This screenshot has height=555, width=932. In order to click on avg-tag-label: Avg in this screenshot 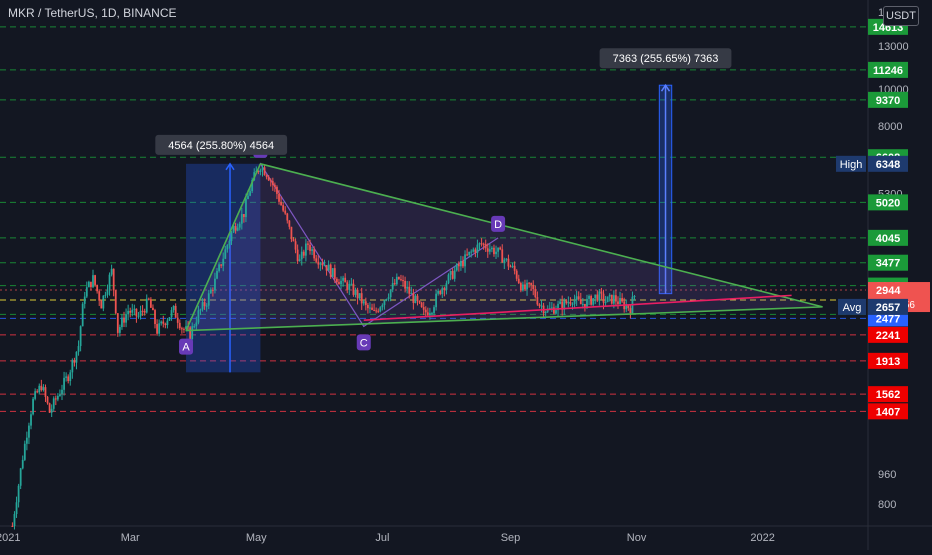, I will do `click(852, 308)`.